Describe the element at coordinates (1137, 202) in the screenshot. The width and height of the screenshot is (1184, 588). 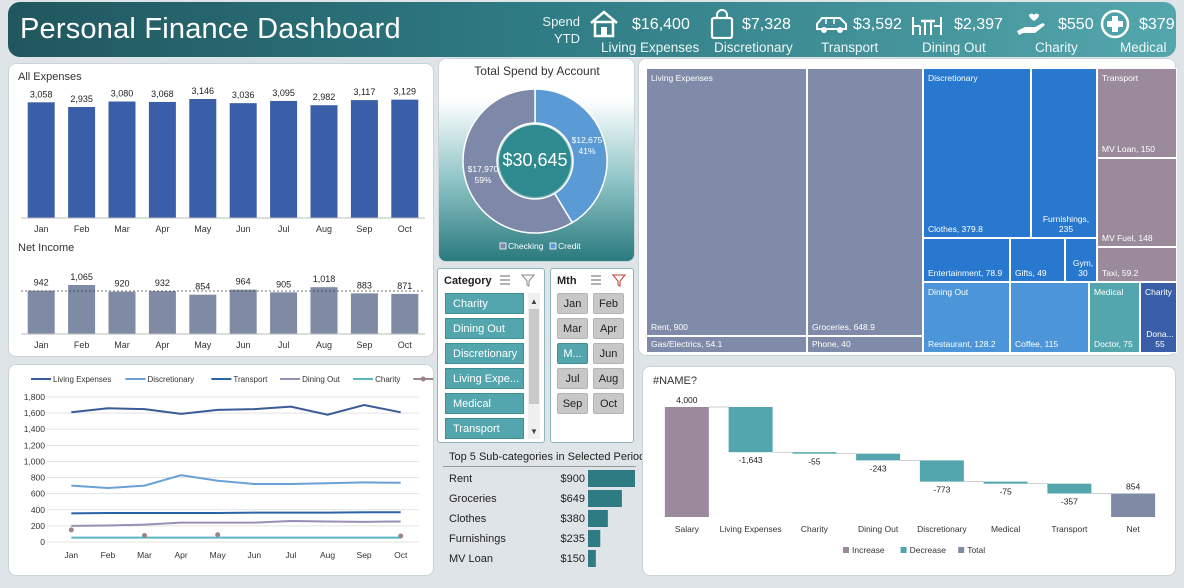
I see `treemap-mv-fuel: MV Fuel, 148` at that location.